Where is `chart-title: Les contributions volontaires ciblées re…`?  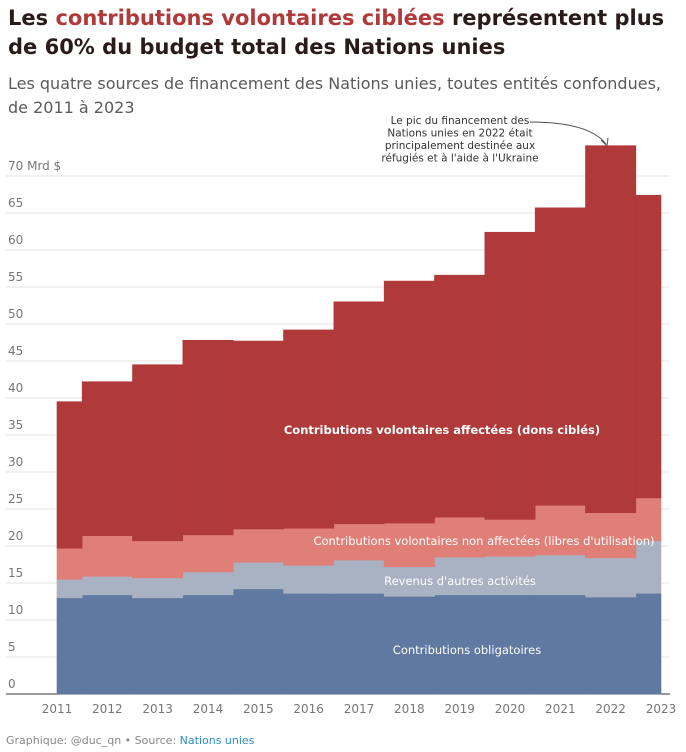
chart-title: Les contributions volontaires ciblées re… is located at coordinates (346, 33).